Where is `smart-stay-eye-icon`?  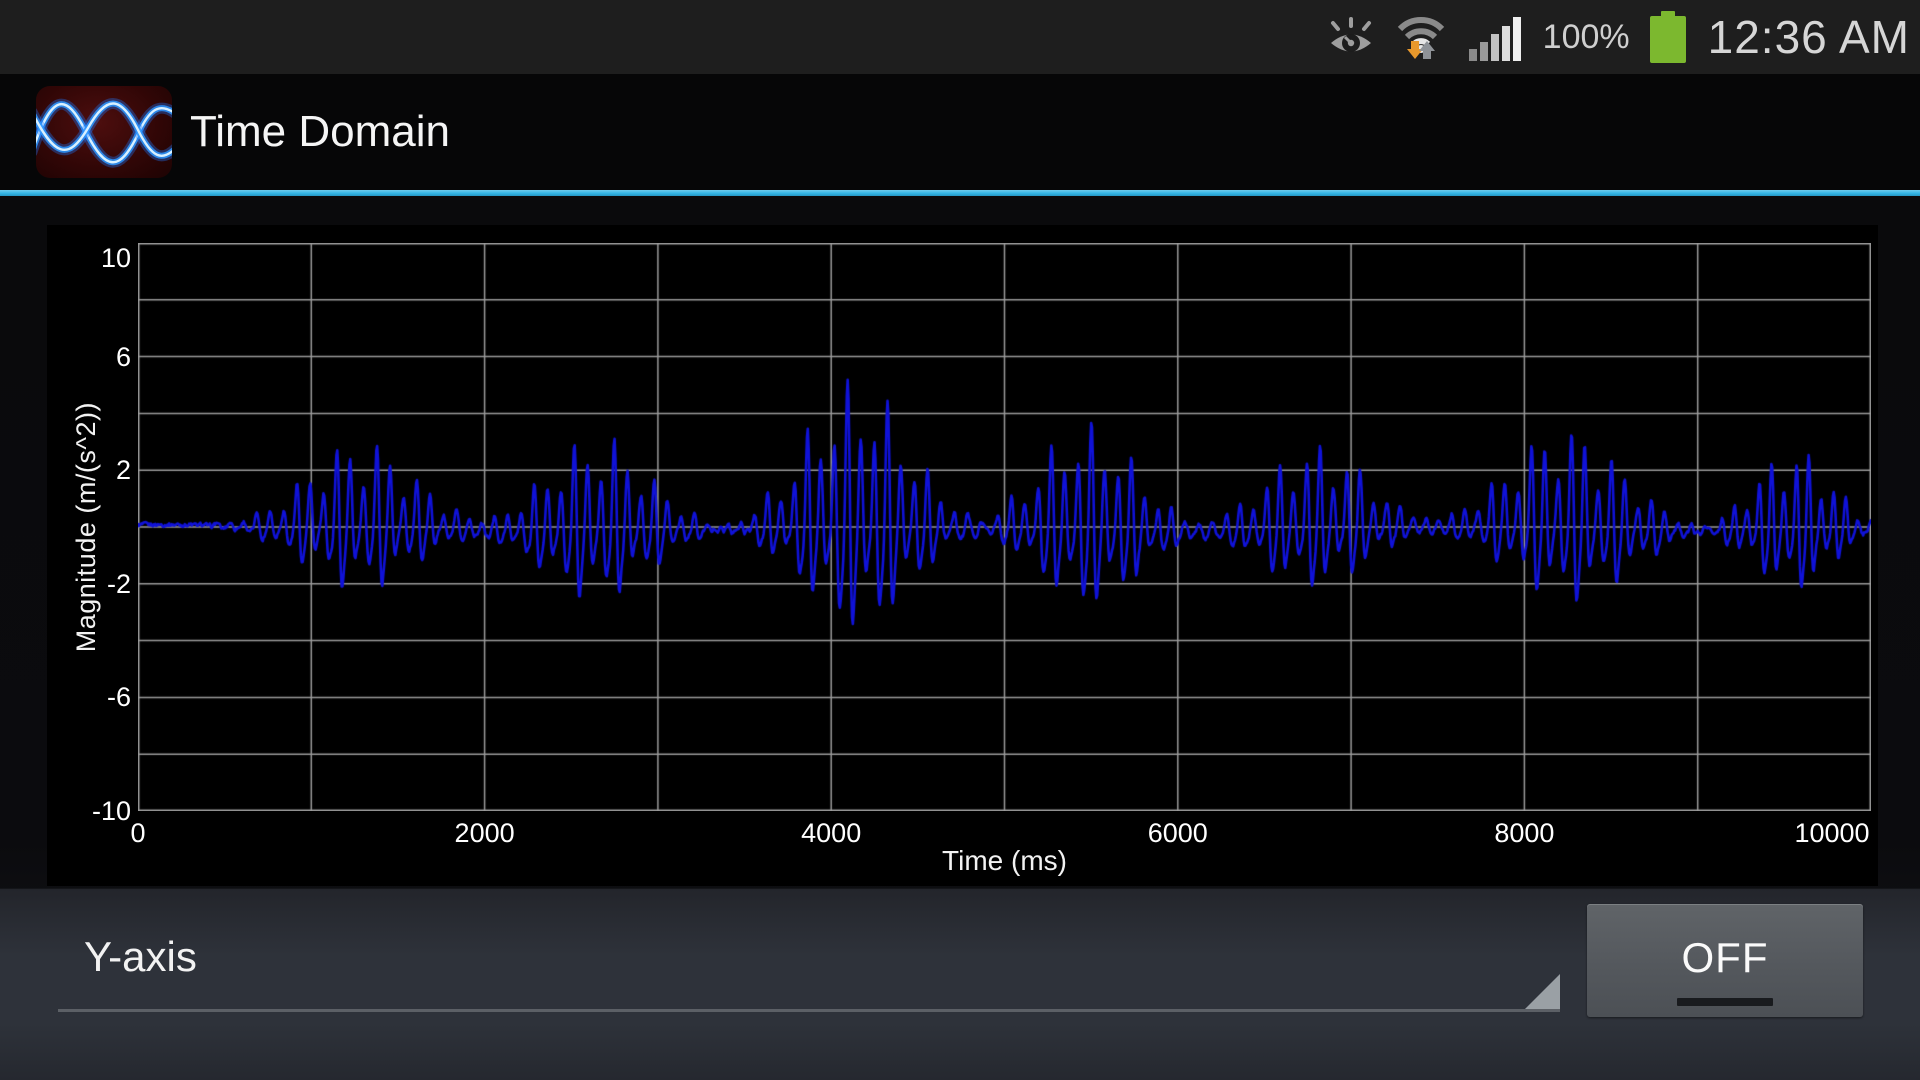 smart-stay-eye-icon is located at coordinates (1351, 37).